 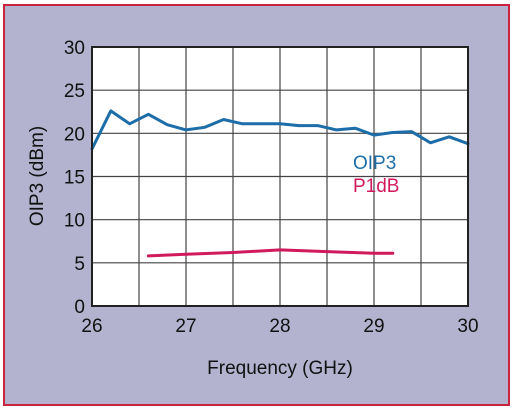 I want to click on x-tick-label: 28, so click(x=279, y=326).